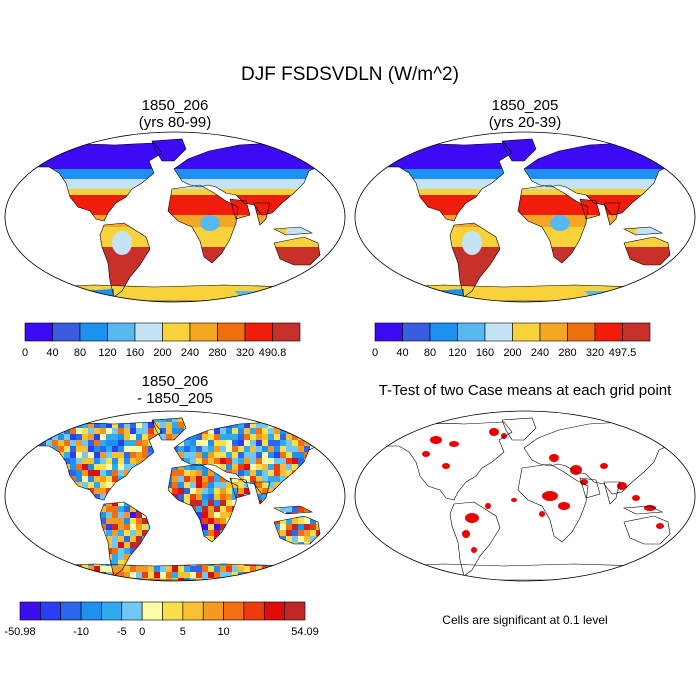 The width and height of the screenshot is (700, 700). What do you see at coordinates (519, 150) in the screenshot?
I see `coastline-greenland` at bounding box center [519, 150].